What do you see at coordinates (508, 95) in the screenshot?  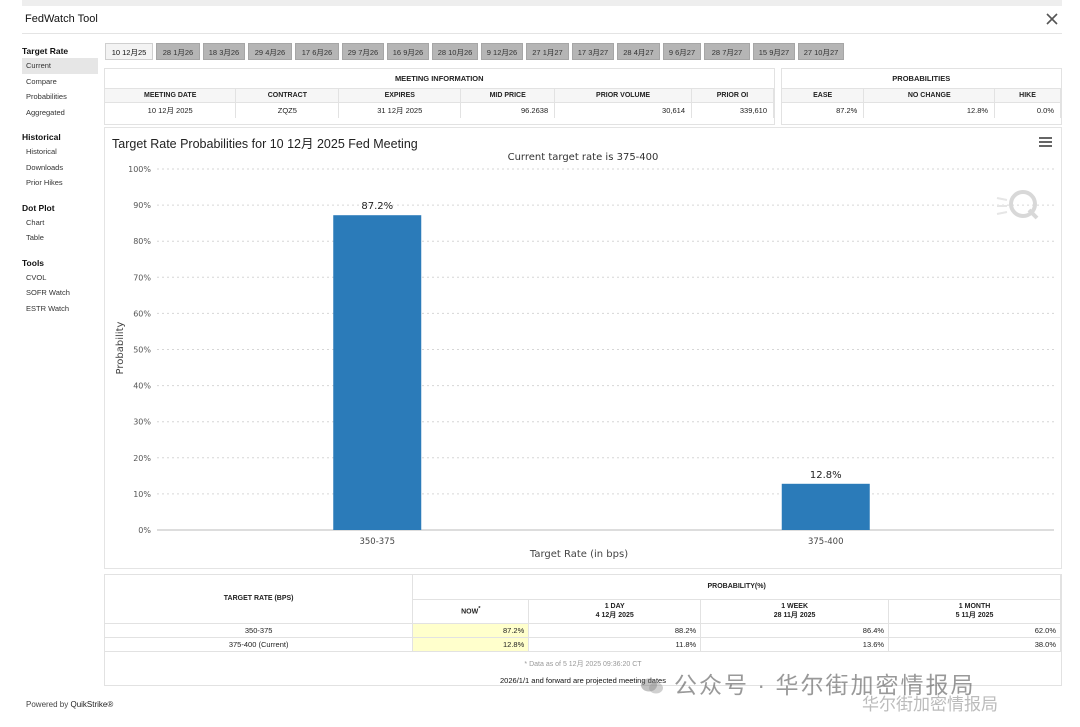 I see `col-mid-price: MID PRICE` at bounding box center [508, 95].